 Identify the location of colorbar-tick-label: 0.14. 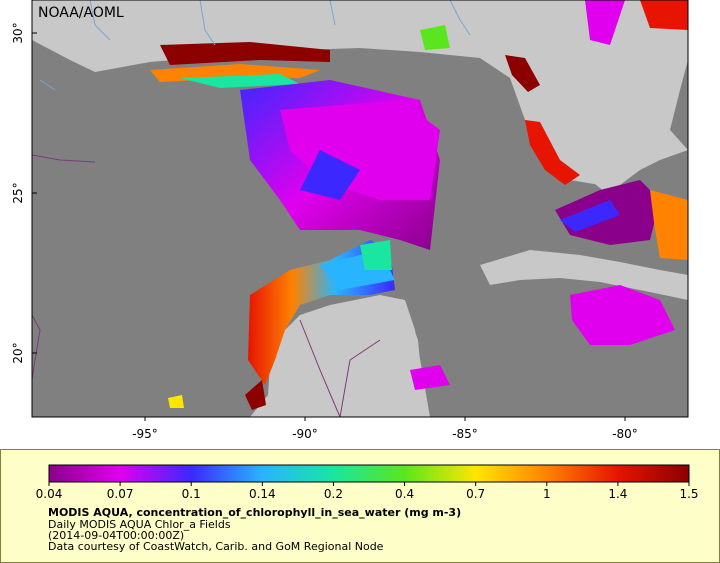
(262, 494).